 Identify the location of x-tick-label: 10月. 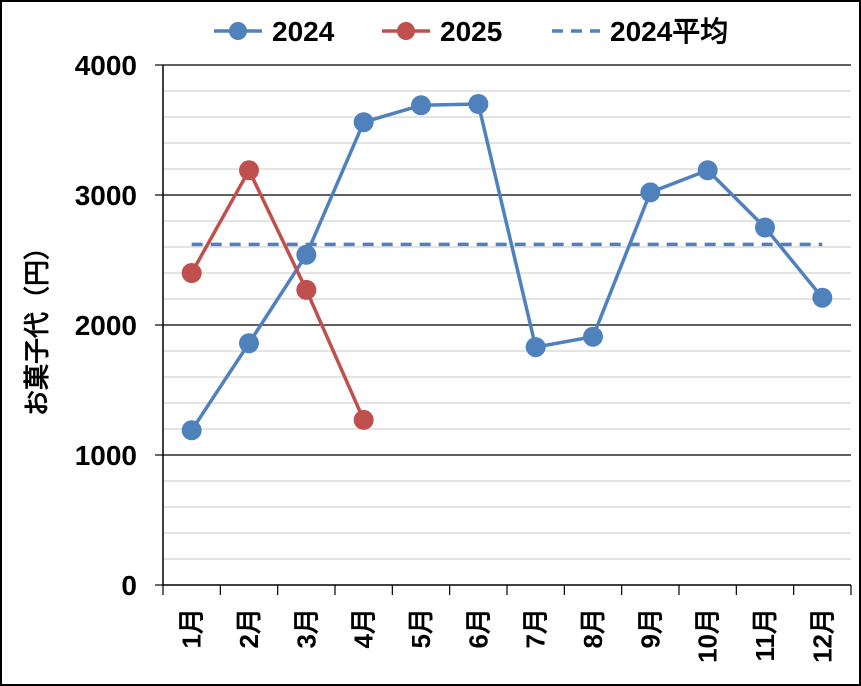
(708, 635).